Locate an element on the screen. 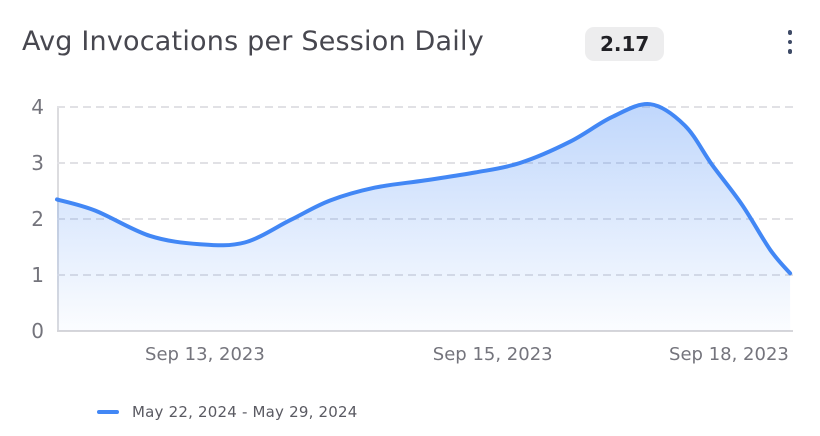 This screenshot has height=436, width=820. legend-item: May 22, 2024 - May 29, 2024 is located at coordinates (227, 412).